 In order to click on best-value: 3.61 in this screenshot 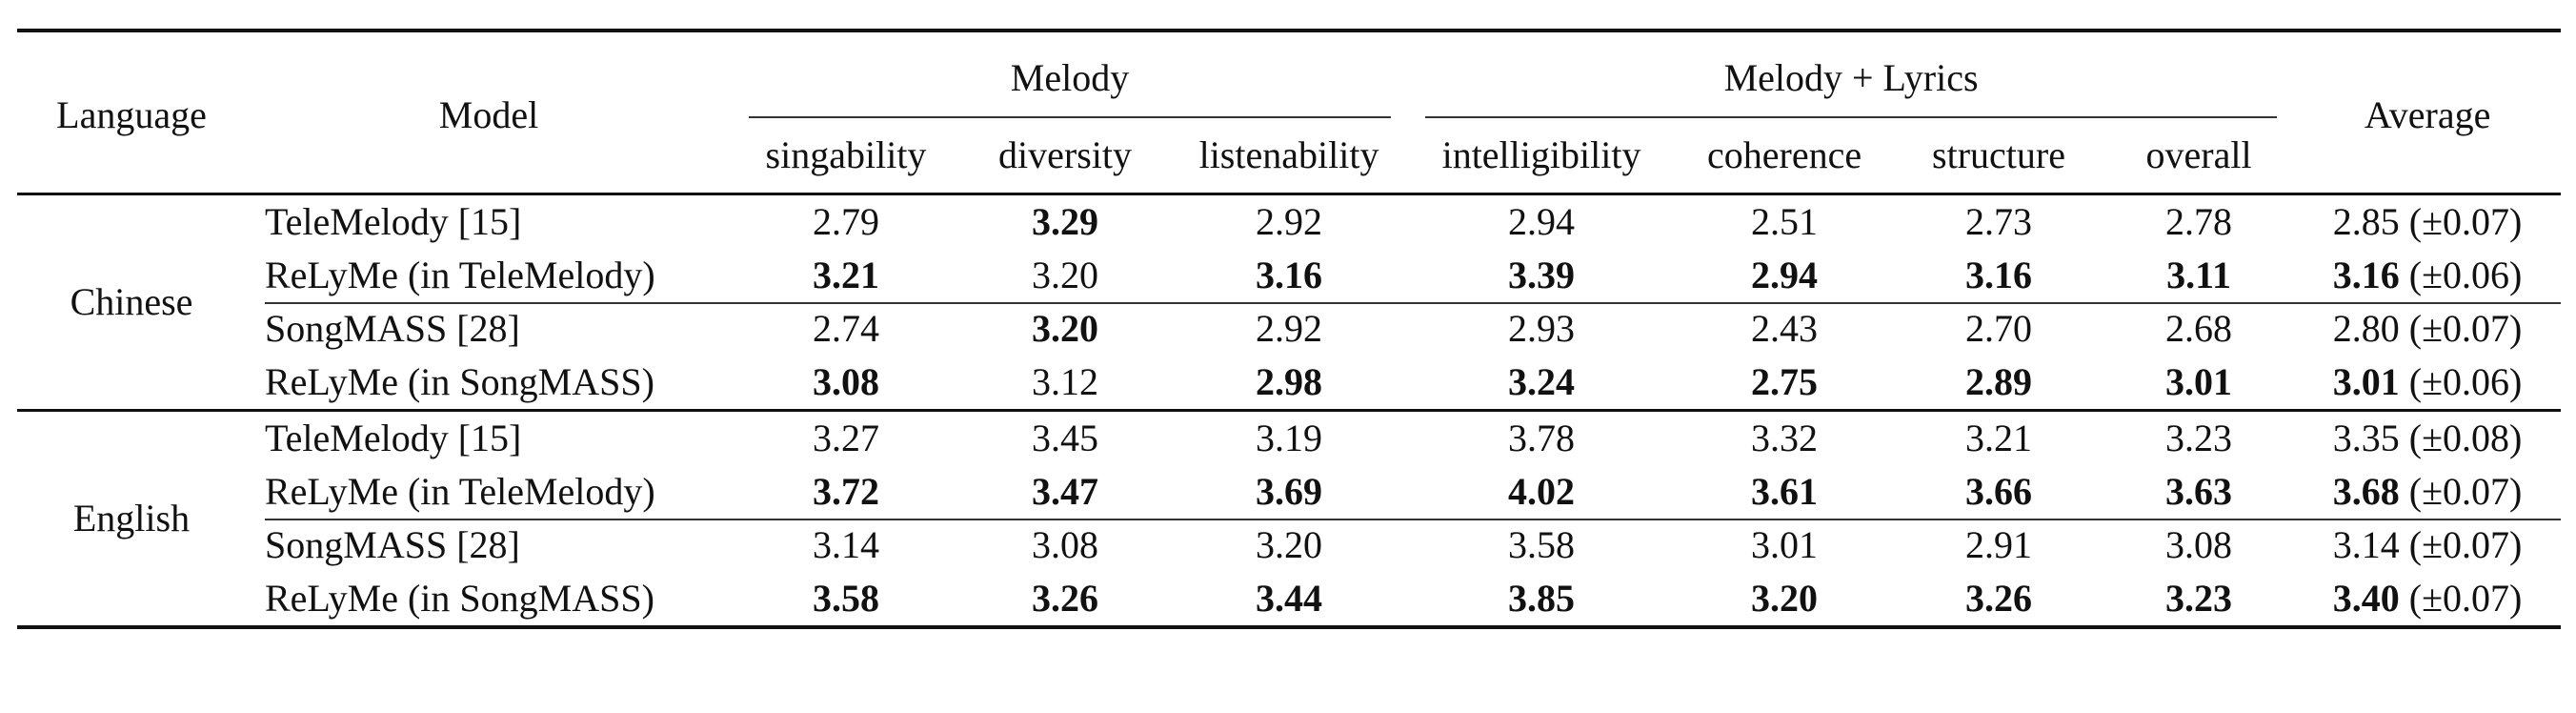, I will do `click(1785, 492)`.